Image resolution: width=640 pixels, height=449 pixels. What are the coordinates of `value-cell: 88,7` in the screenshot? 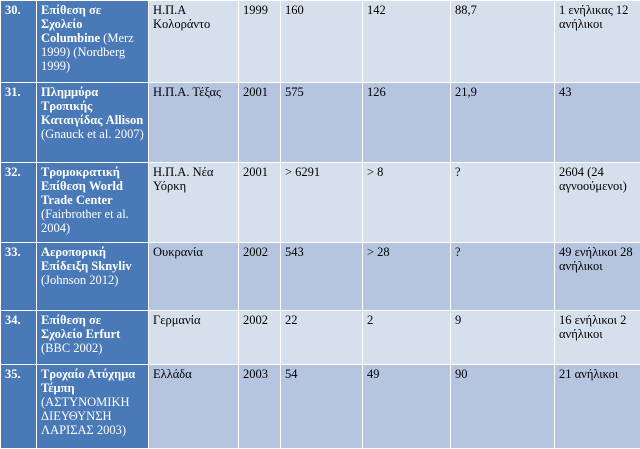 It's located at (503, 42).